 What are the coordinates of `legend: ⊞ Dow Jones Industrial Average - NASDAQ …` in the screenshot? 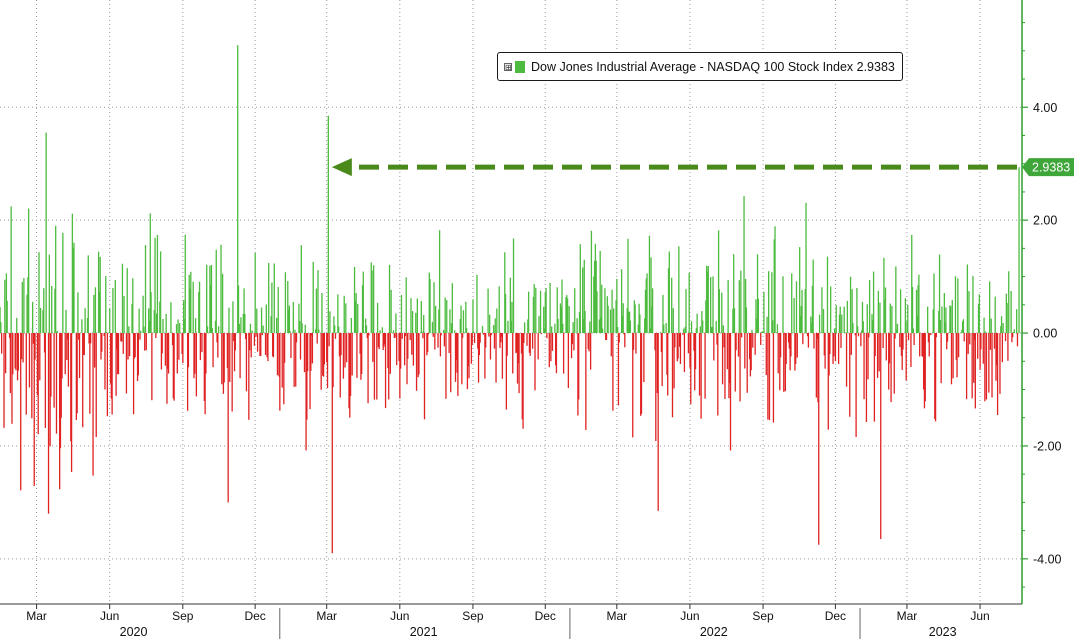 It's located at (700, 66).